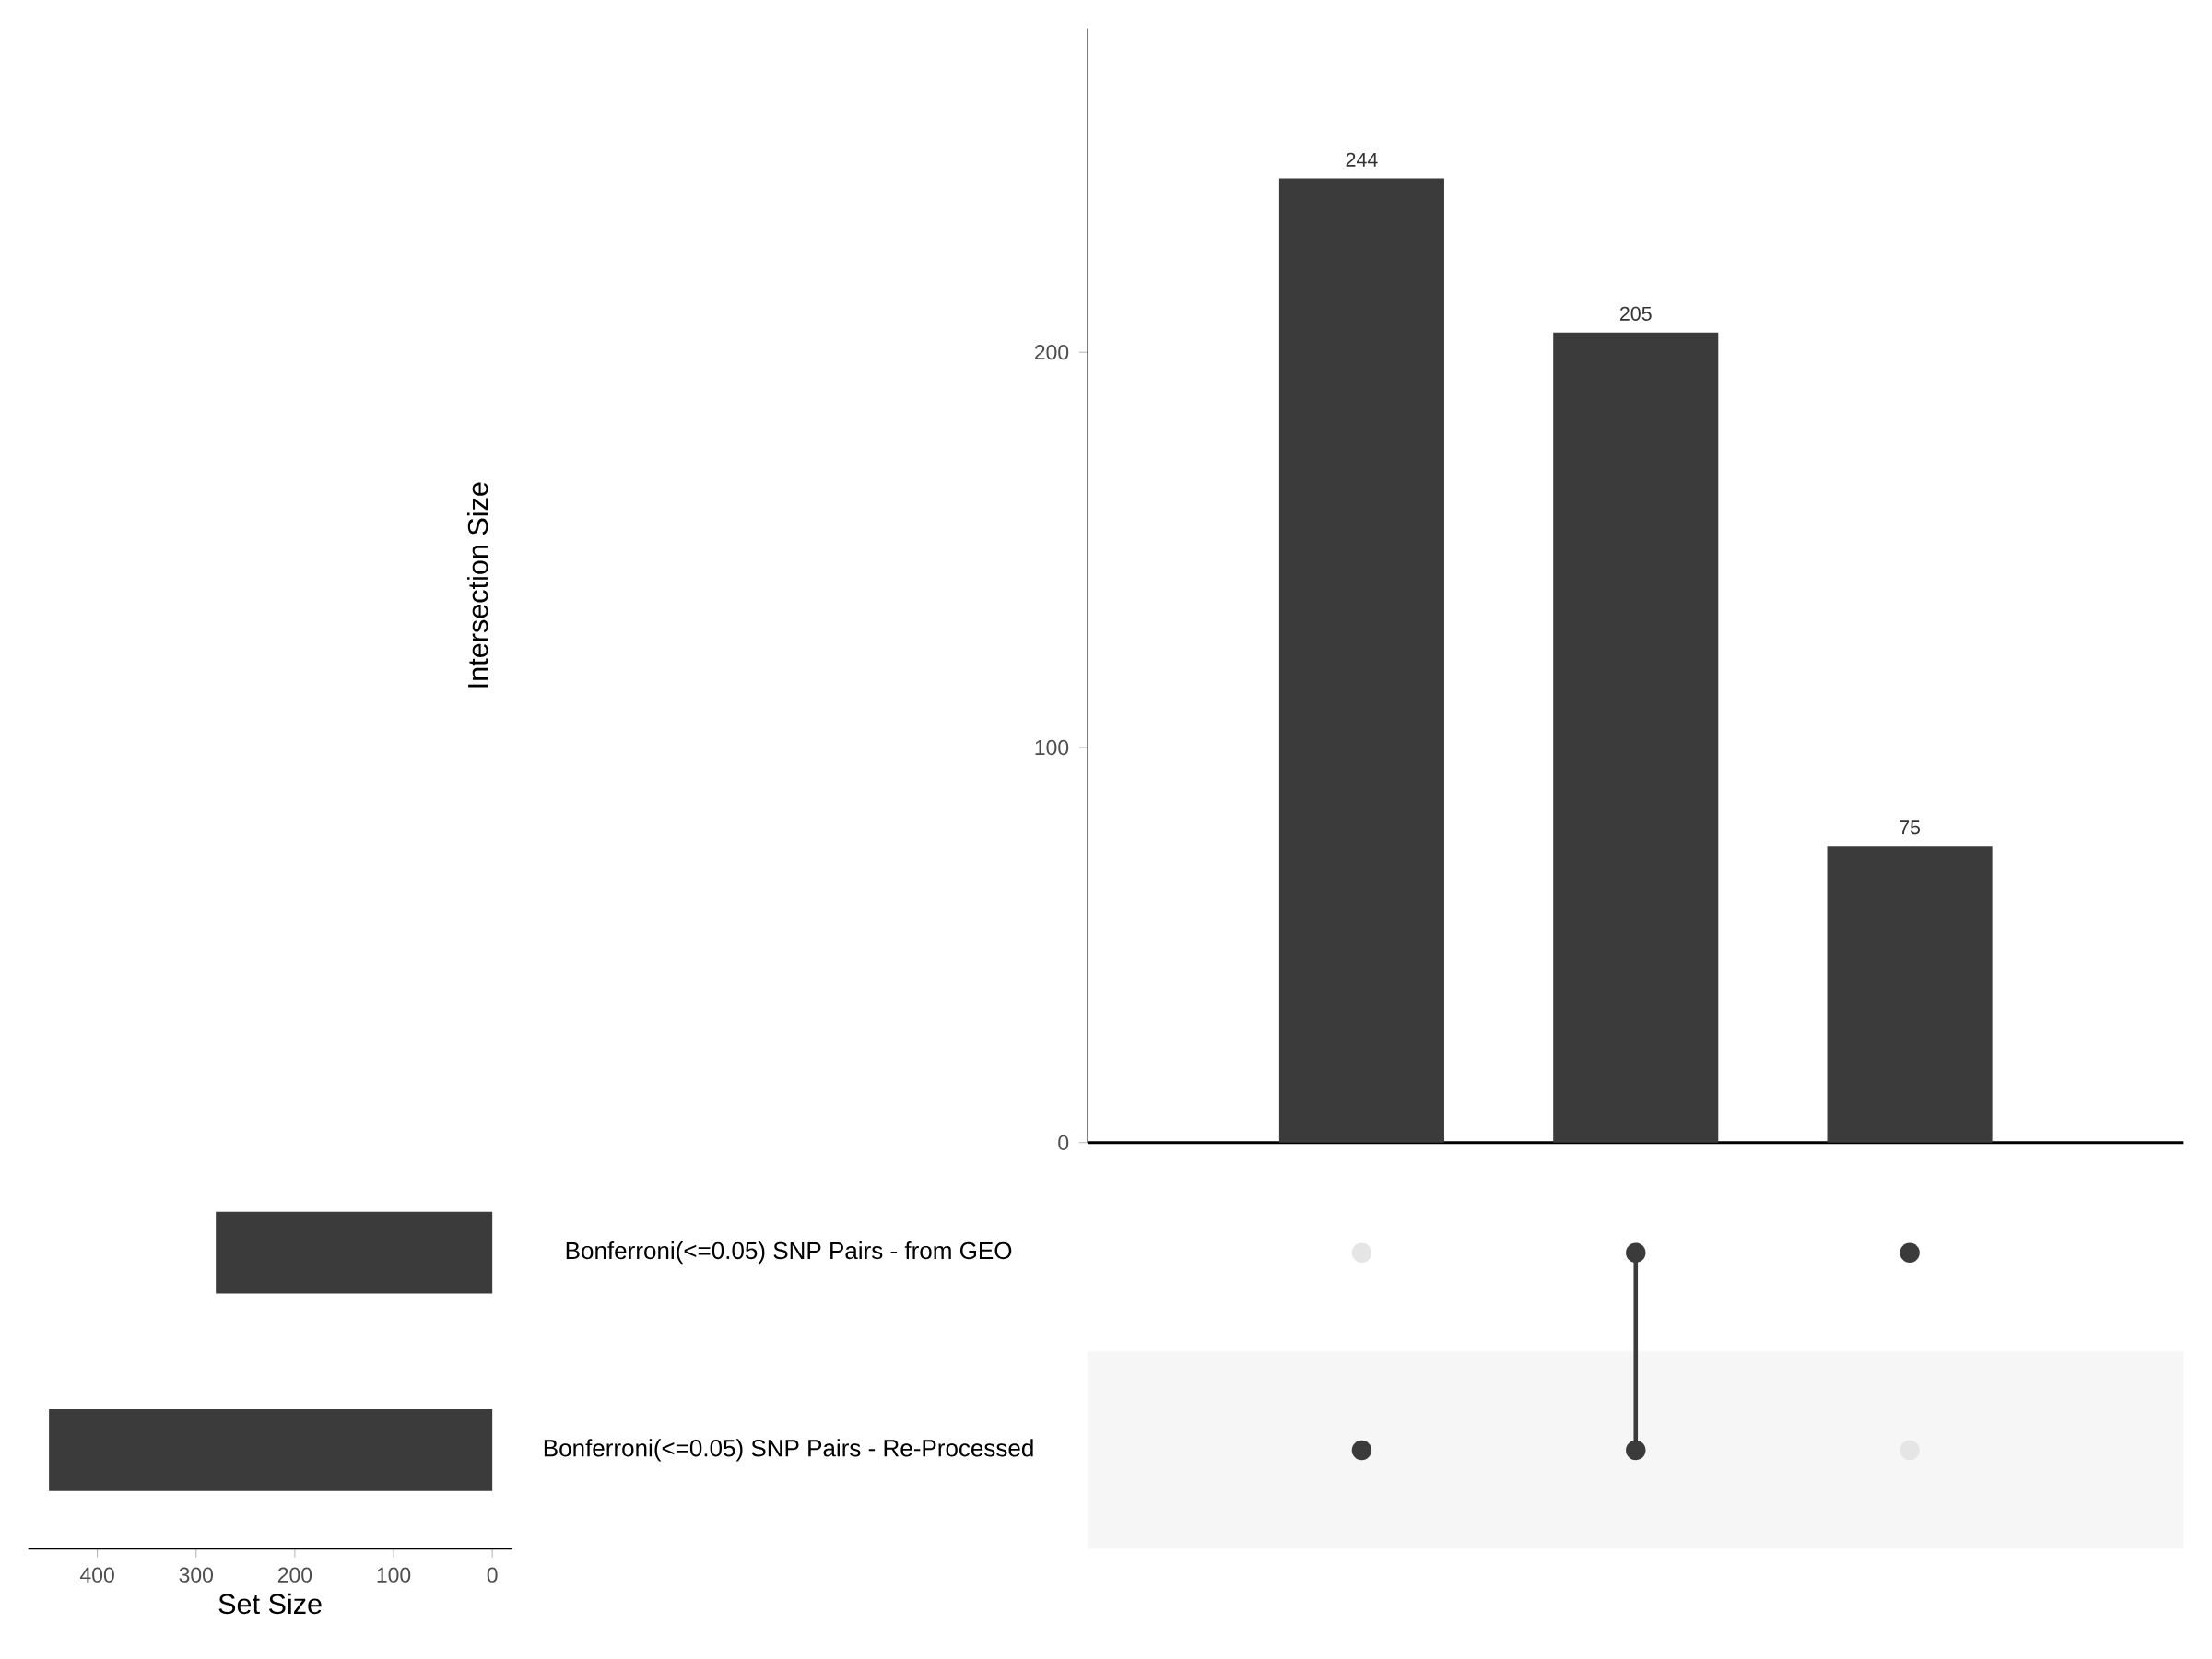  Describe the element at coordinates (294, 1575) in the screenshot. I see `x-tick-label: 200` at that location.